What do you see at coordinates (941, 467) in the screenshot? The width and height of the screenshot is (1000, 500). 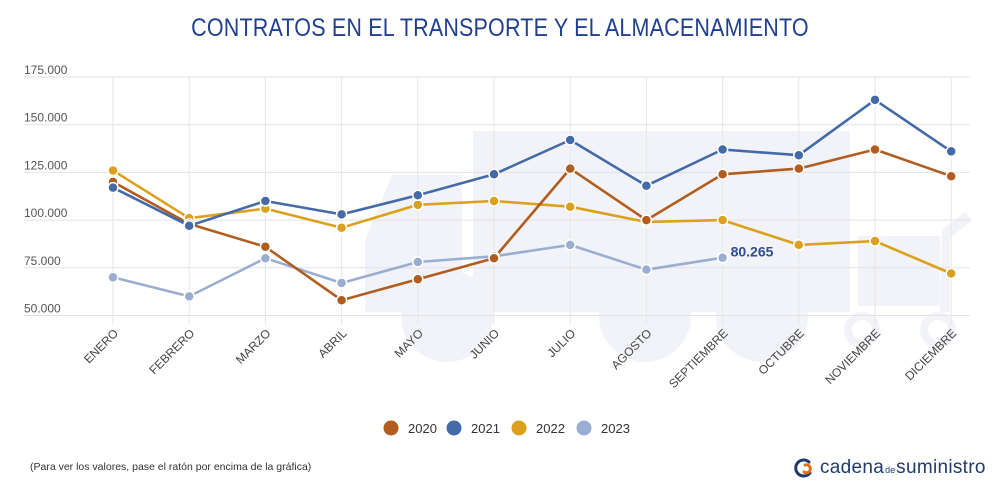 I see `brand-part-3: suministro` at bounding box center [941, 467].